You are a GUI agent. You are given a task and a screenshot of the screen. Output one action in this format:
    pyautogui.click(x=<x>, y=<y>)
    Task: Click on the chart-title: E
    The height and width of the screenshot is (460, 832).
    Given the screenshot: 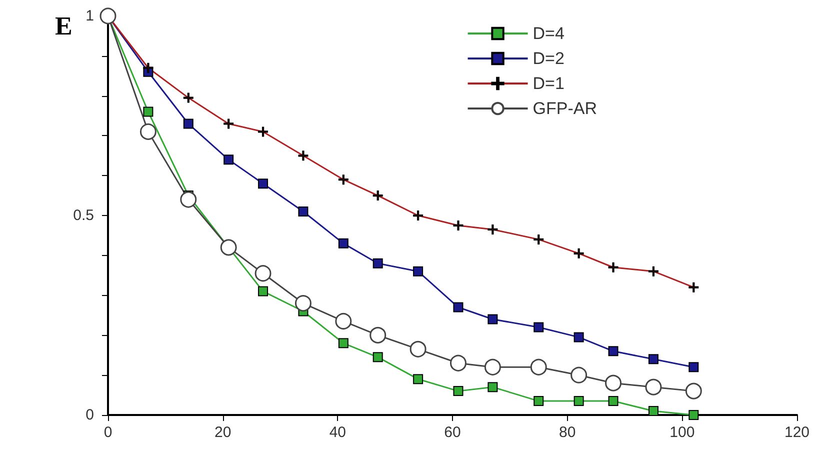 What is the action you would take?
    pyautogui.click(x=63, y=26)
    